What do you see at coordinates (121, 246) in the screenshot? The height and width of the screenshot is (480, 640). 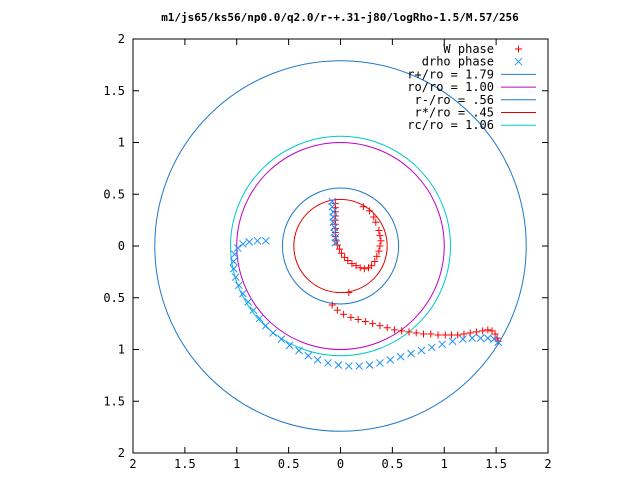 I see `y-tick-label: 0` at bounding box center [121, 246].